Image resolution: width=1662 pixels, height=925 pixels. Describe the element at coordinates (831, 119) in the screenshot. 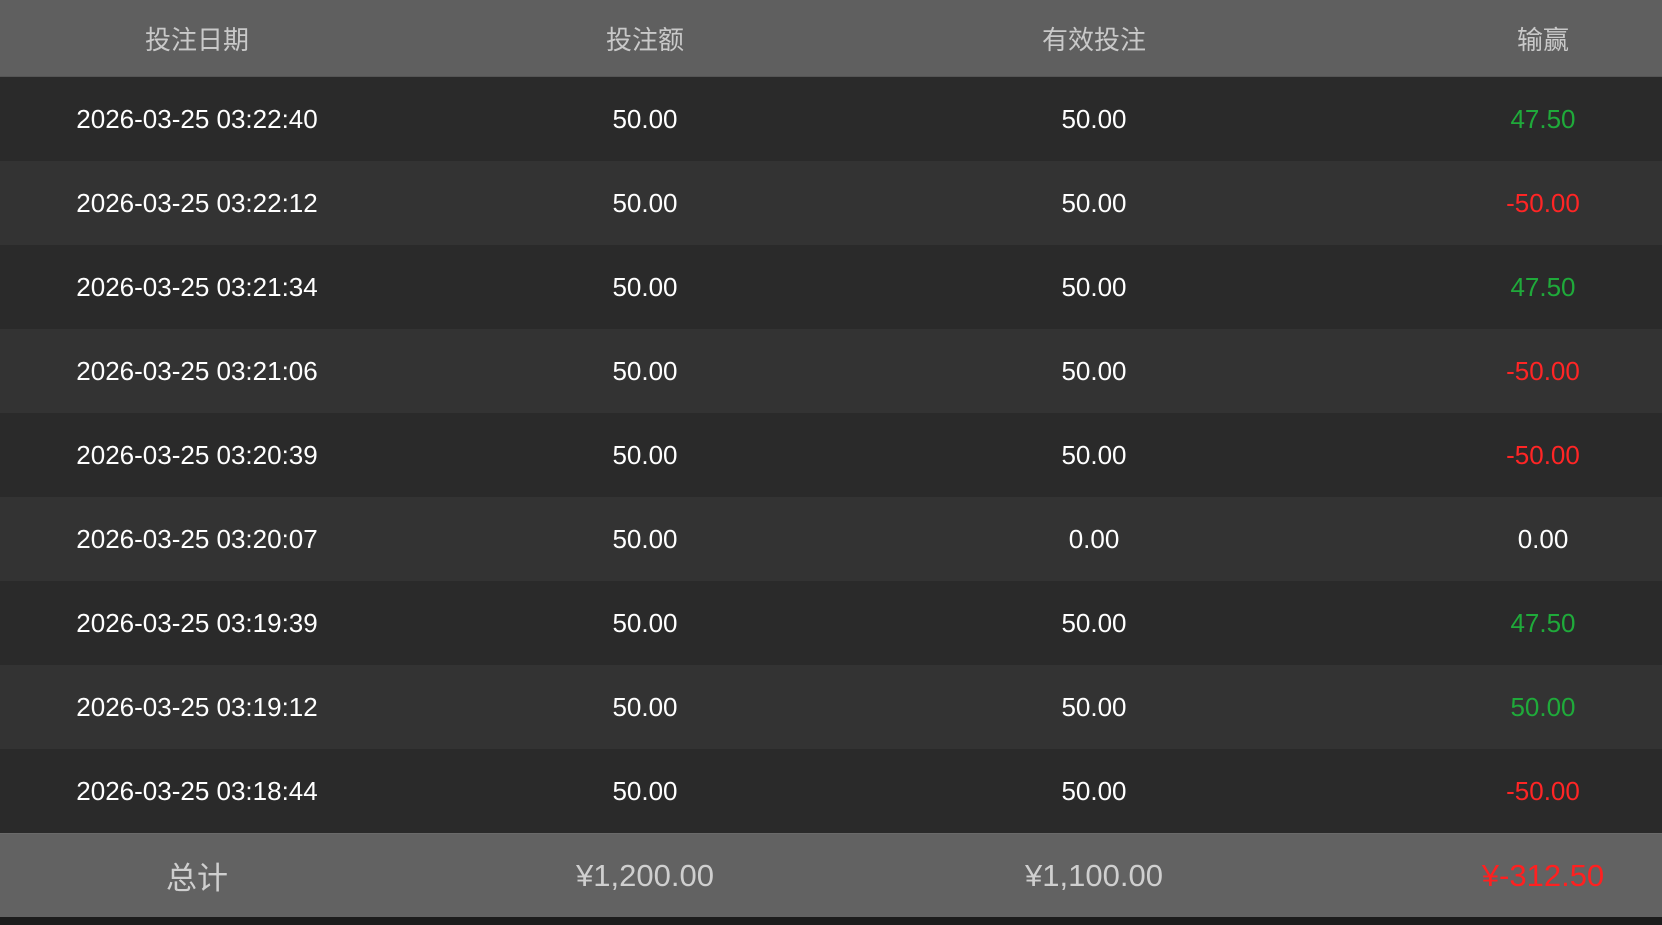

I see `table-row: 2026-03-25 03:22:40 50.00 50.00 47.50` at that location.